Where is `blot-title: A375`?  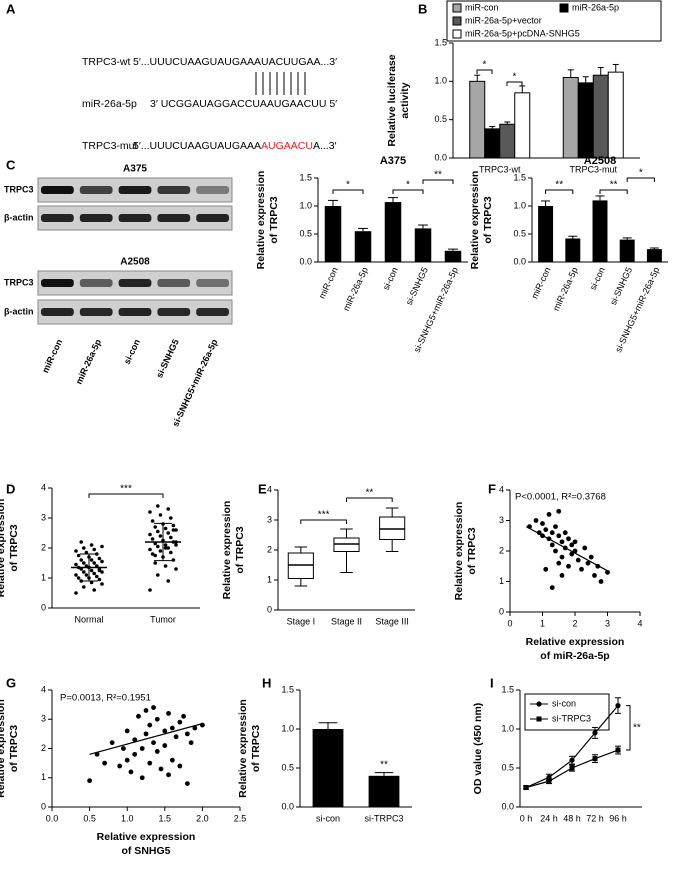 blot-title: A375 is located at coordinates (135, 169).